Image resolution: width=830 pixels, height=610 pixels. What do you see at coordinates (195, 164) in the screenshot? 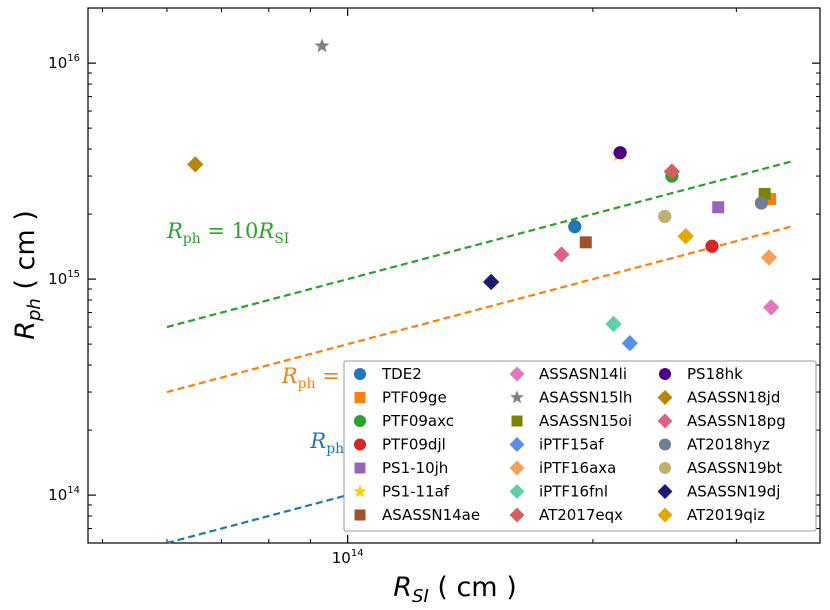
I see `point-asassn18jd` at bounding box center [195, 164].